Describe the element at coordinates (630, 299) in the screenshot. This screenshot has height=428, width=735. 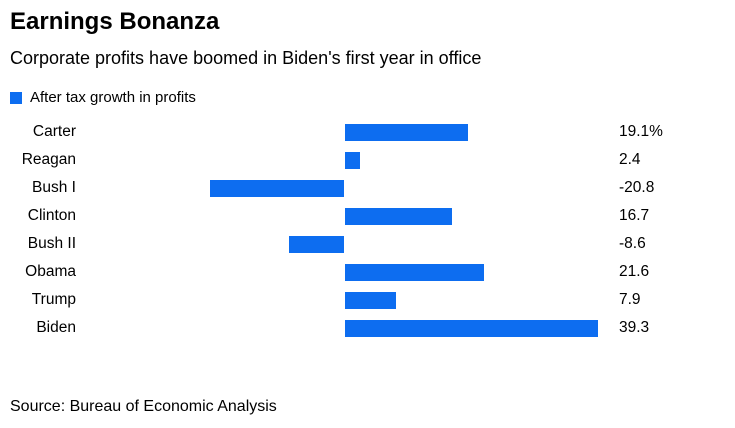
I see `bar-value-label: 7.9` at that location.